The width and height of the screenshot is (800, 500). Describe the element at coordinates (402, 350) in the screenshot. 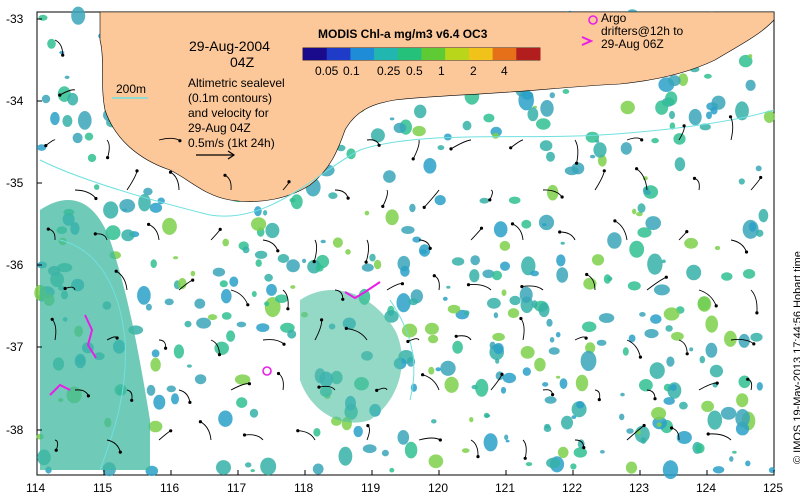

I see `contour-central` at that location.